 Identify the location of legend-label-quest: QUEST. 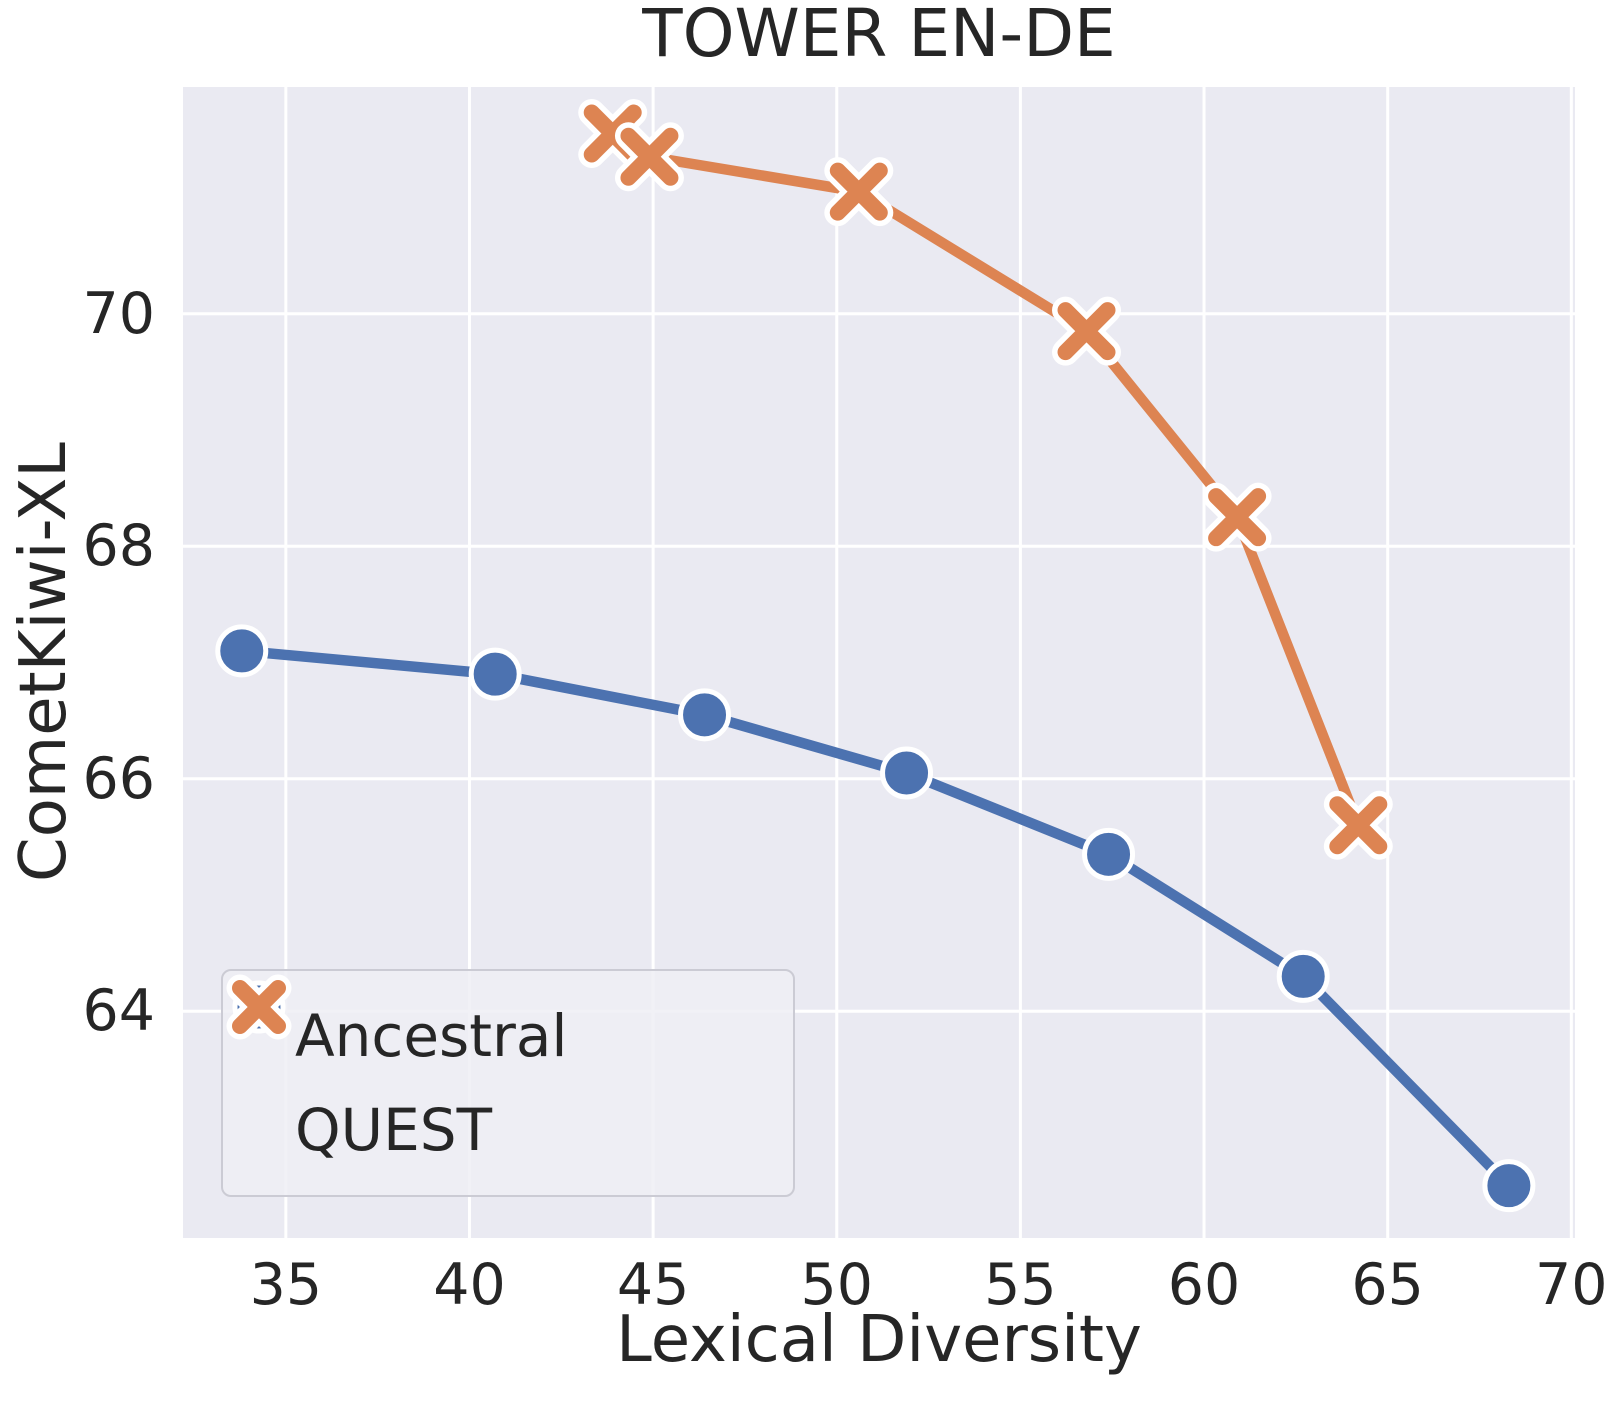
(393, 1129).